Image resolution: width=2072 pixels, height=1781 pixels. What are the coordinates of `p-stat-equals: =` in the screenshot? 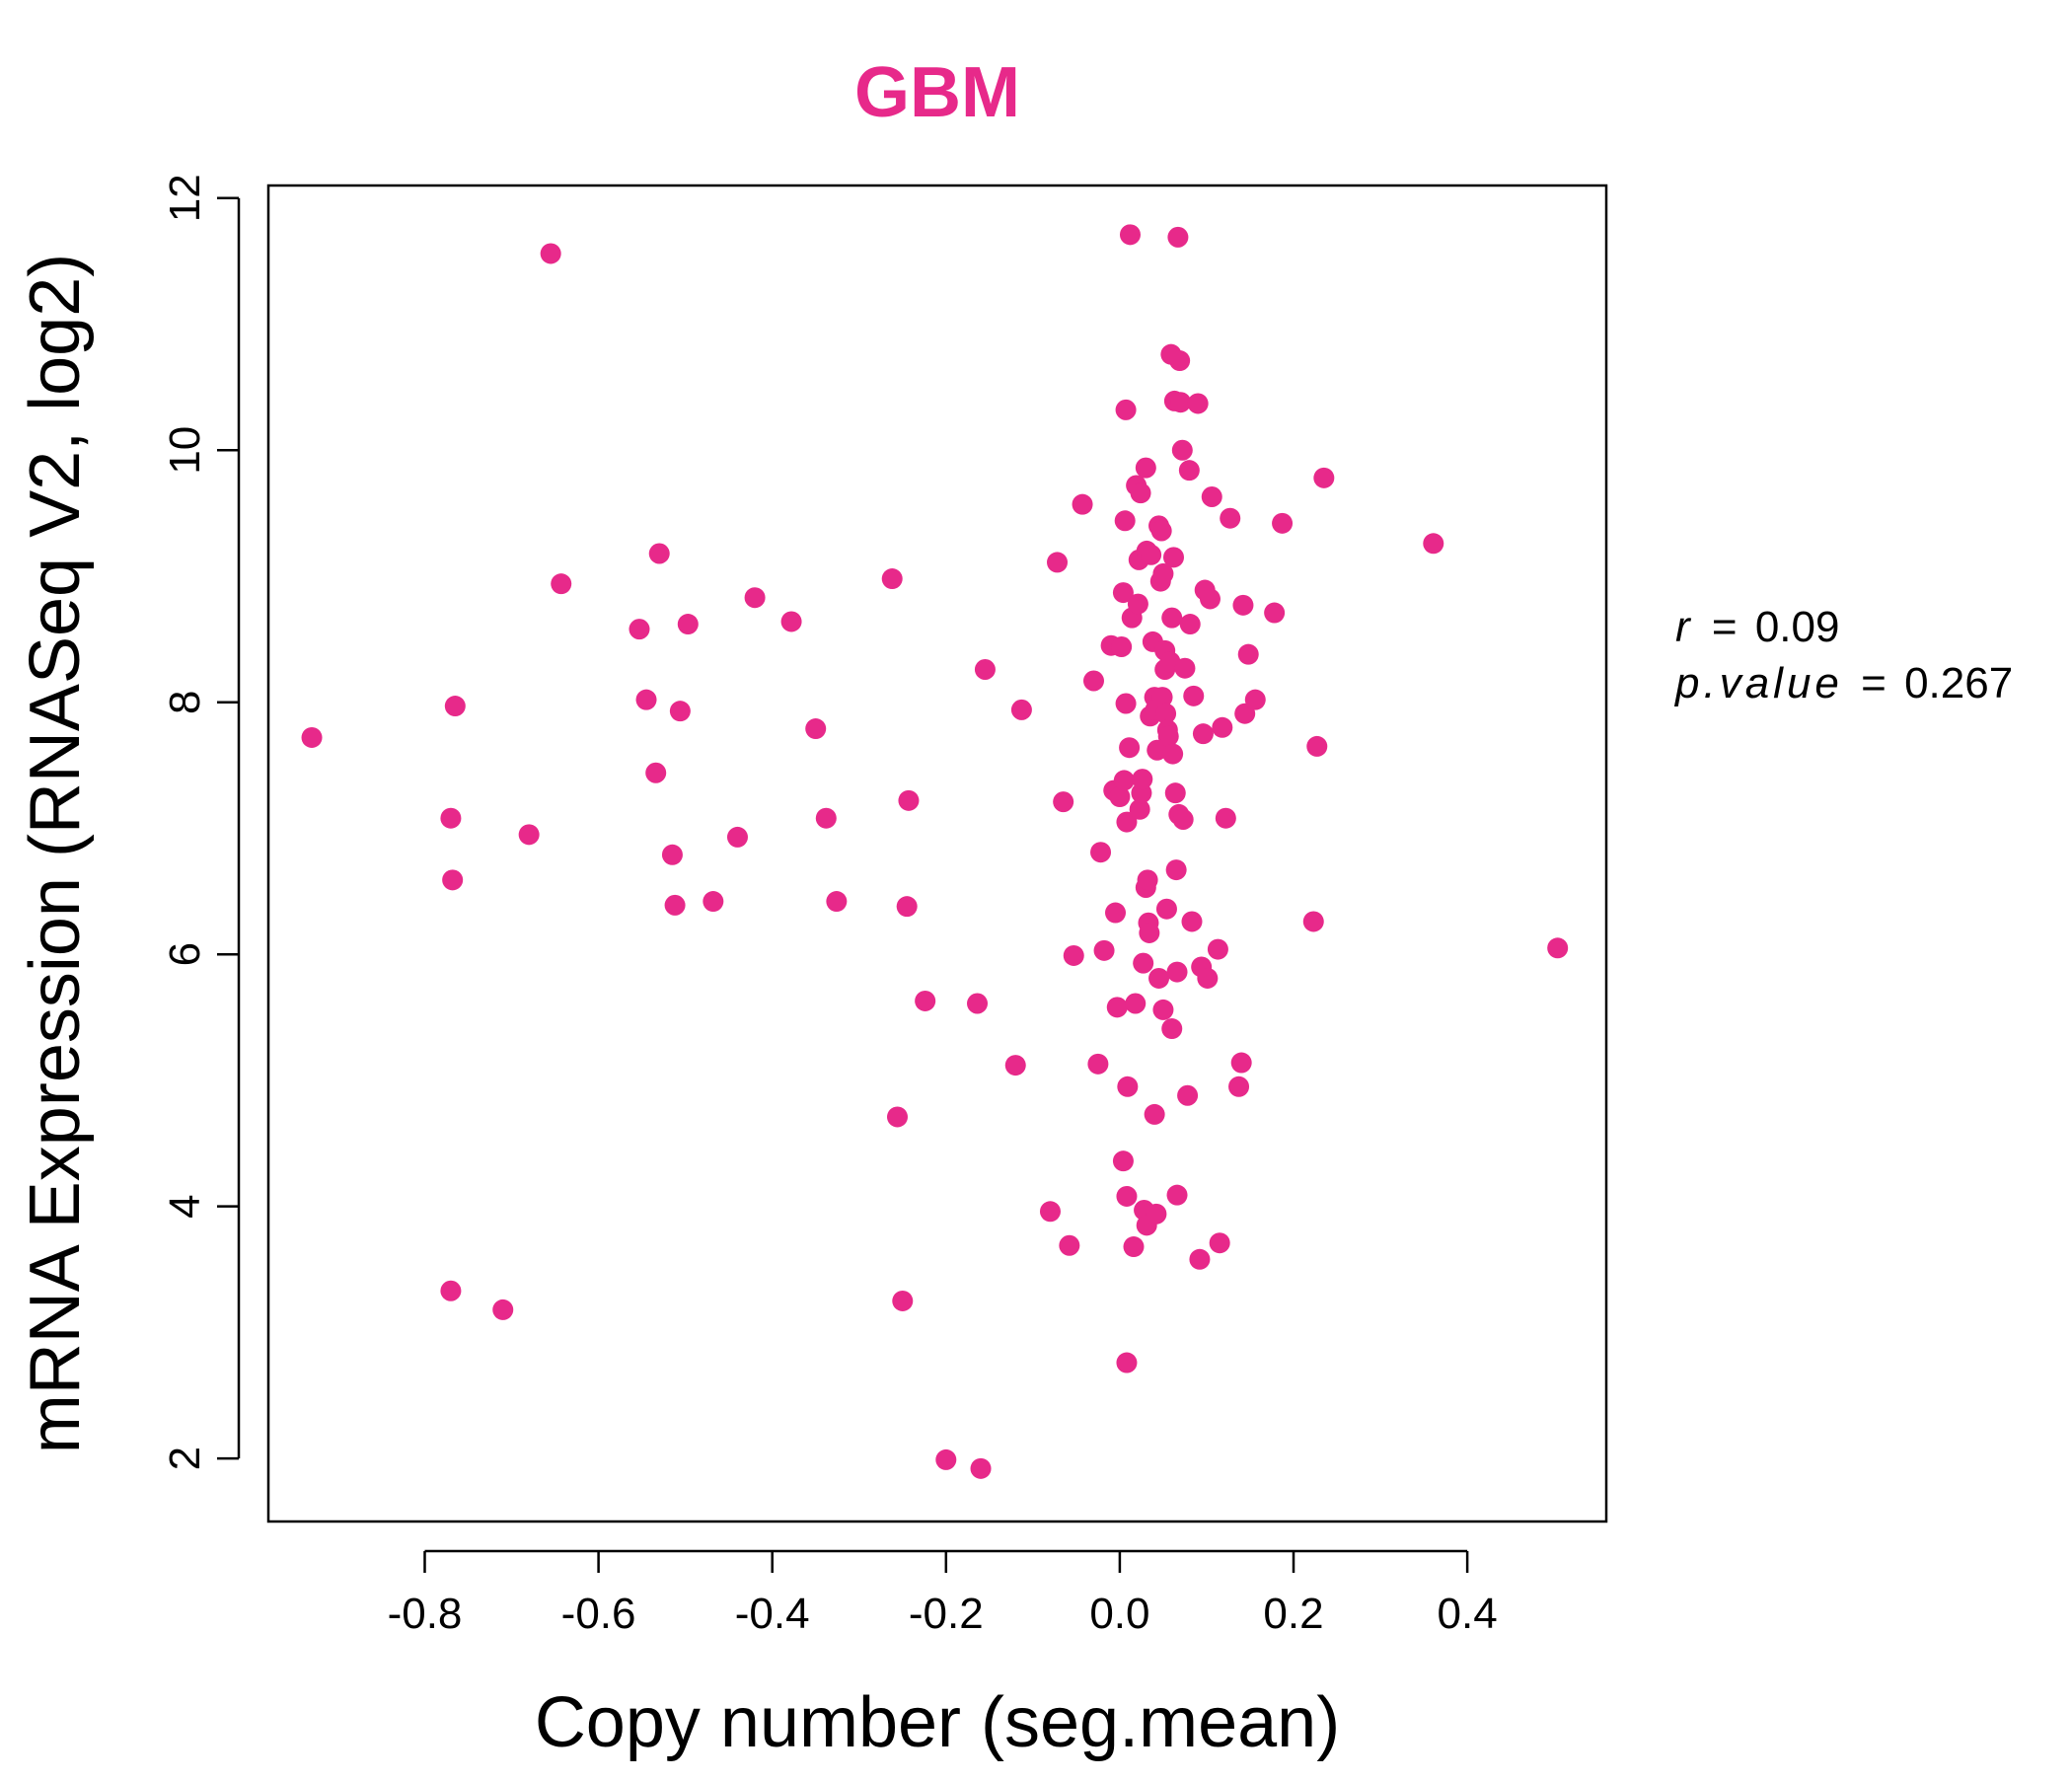 It's located at (1874, 683).